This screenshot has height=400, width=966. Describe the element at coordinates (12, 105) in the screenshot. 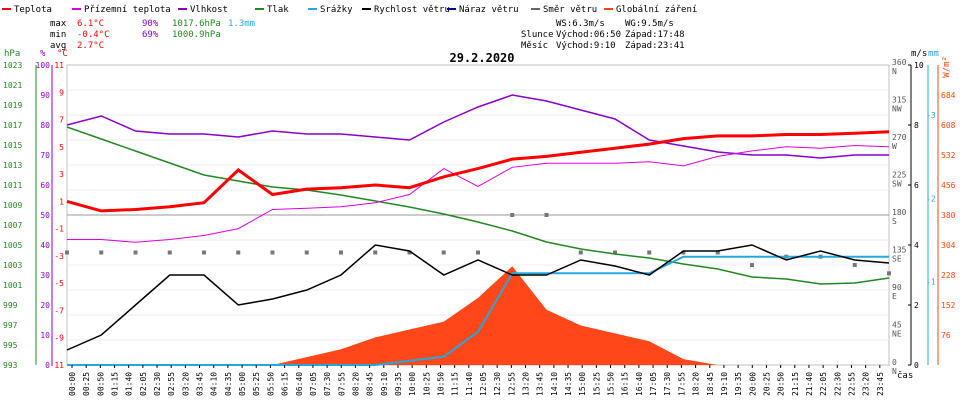

I see `axis-hpa-tick: 1019` at that location.